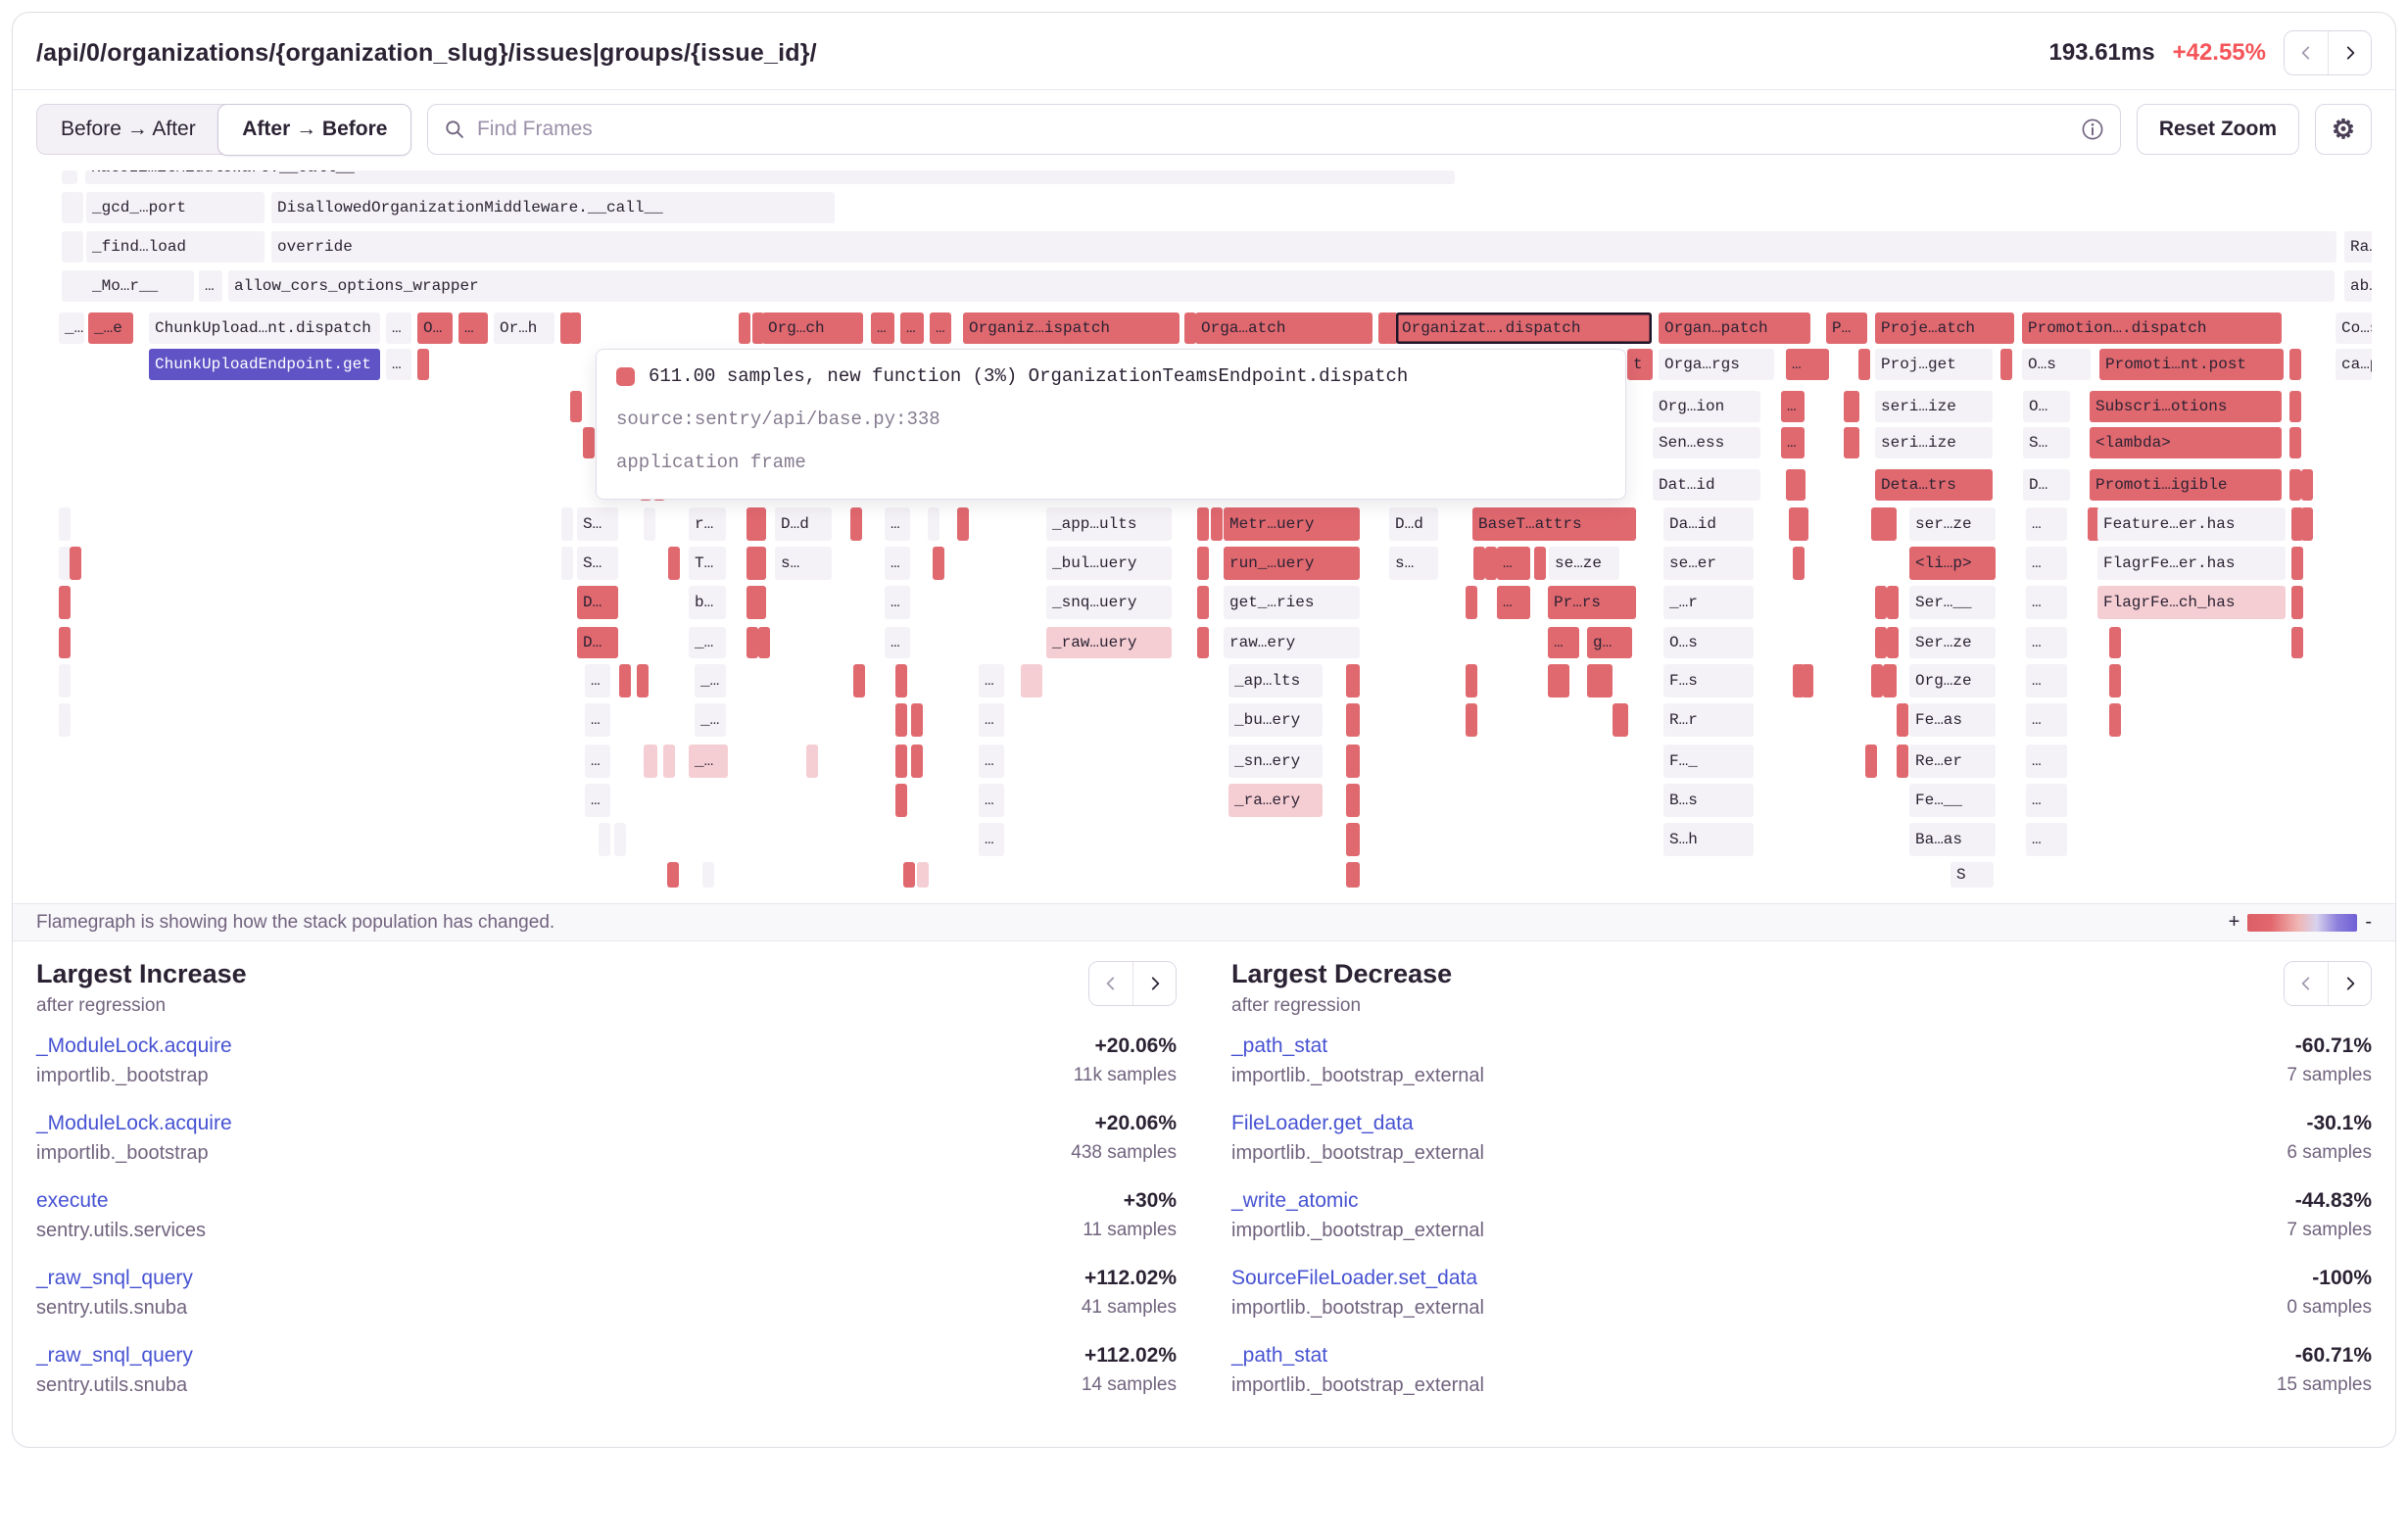 This screenshot has width=2408, height=1538. What do you see at coordinates (2343, 130) in the screenshot?
I see `settings-button: ⚙` at bounding box center [2343, 130].